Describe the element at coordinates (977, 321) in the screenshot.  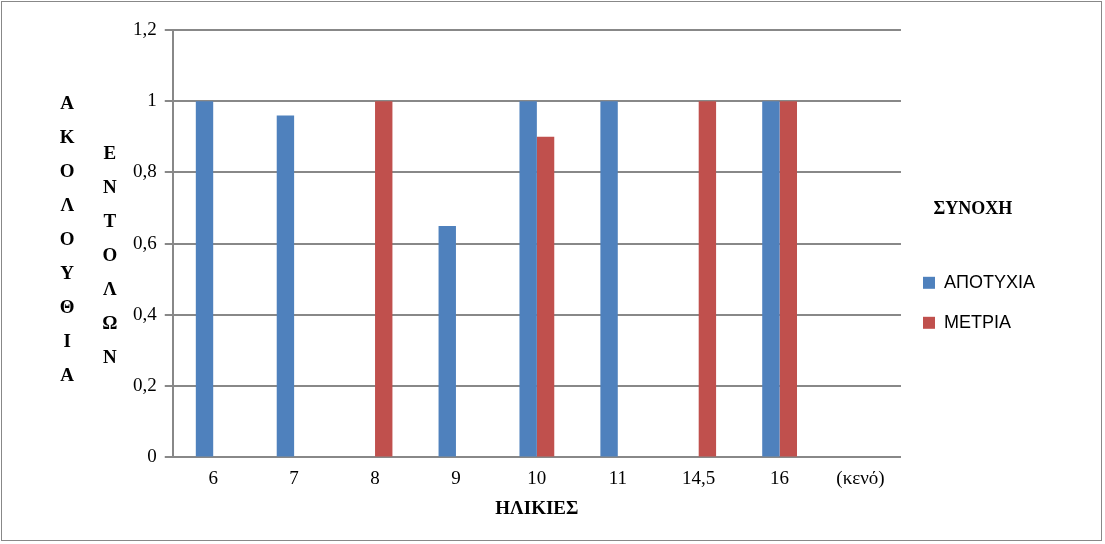
I see `legend-label: ΜΕΤΡΙΑ` at that location.